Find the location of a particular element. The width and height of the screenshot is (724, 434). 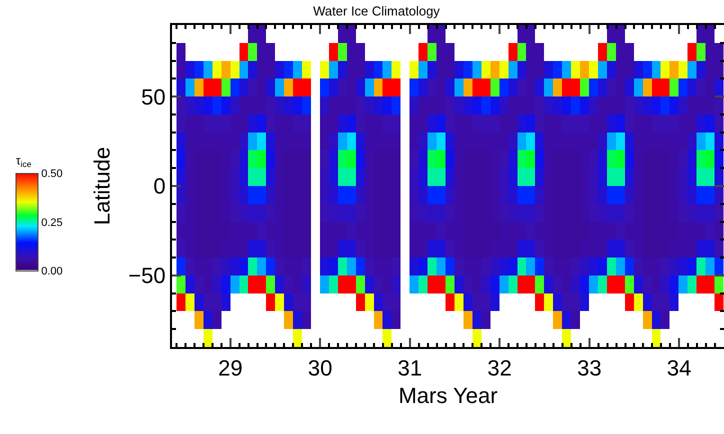

x-axis-title: Mars Year is located at coordinates (448, 395).